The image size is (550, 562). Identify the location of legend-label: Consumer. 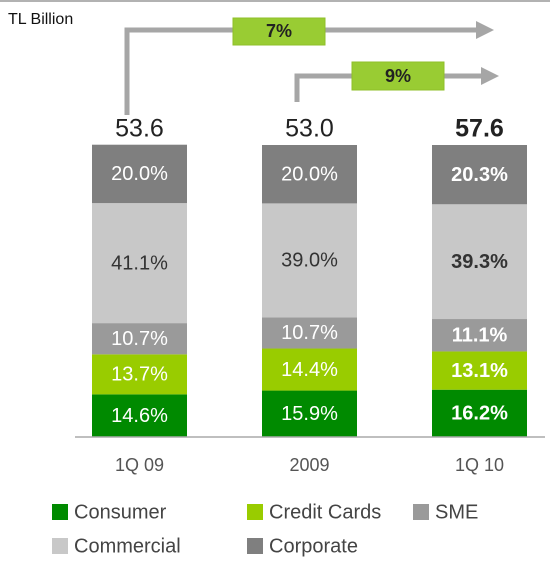
(120, 512).